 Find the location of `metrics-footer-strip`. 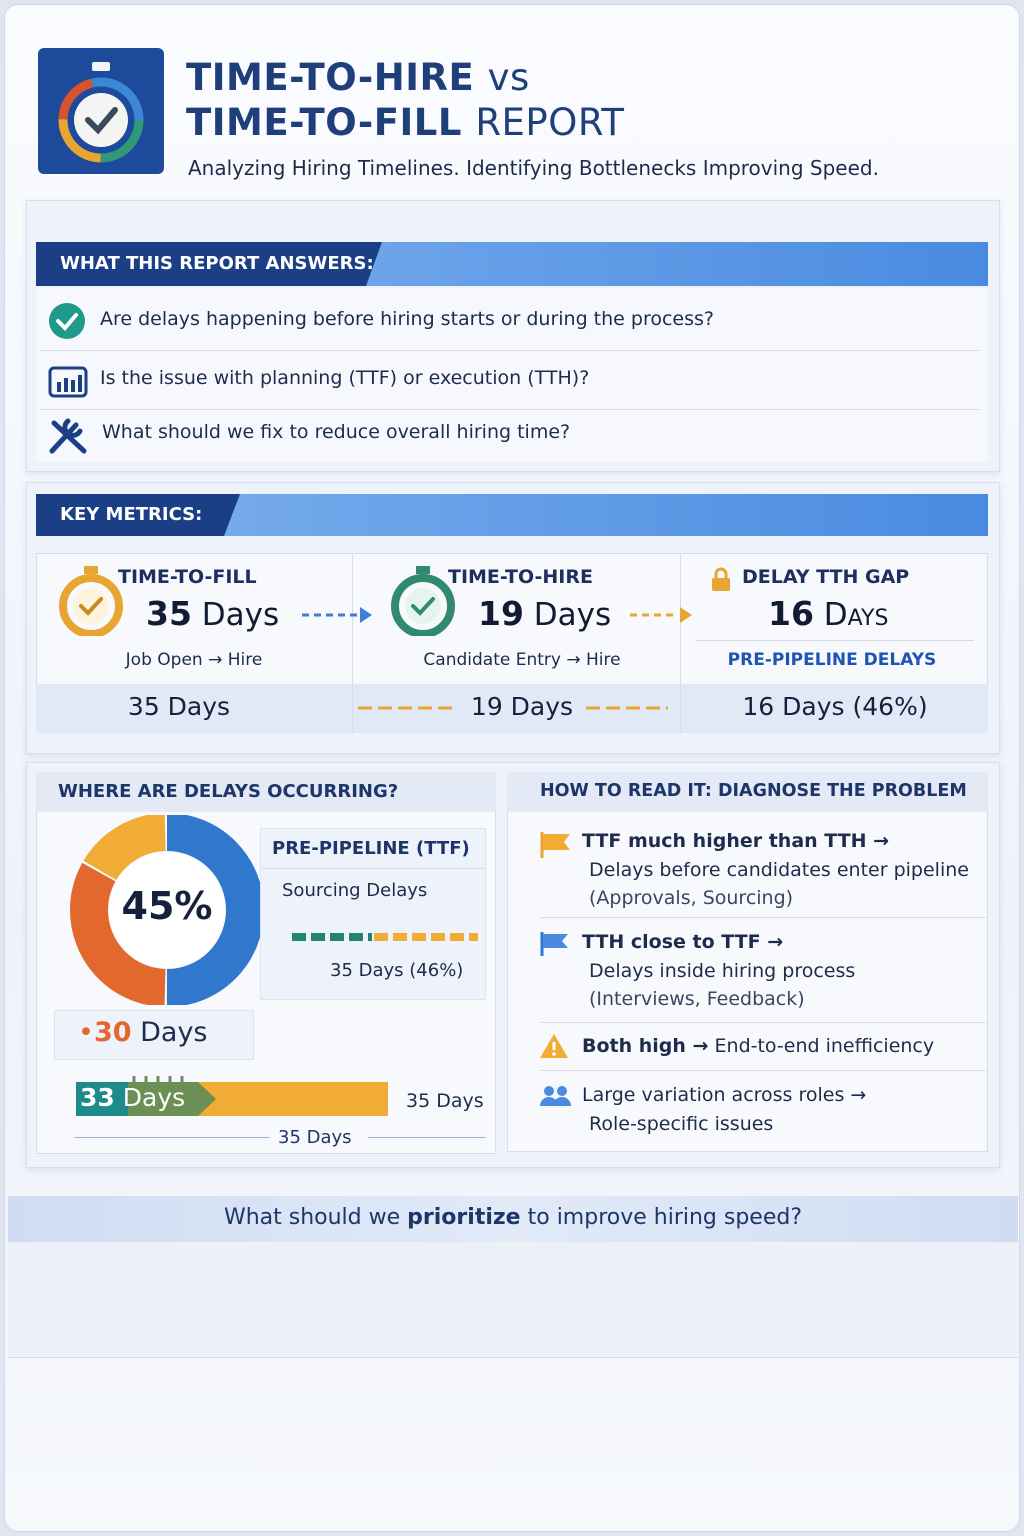

metrics-footer-strip is located at coordinates (512, 708).